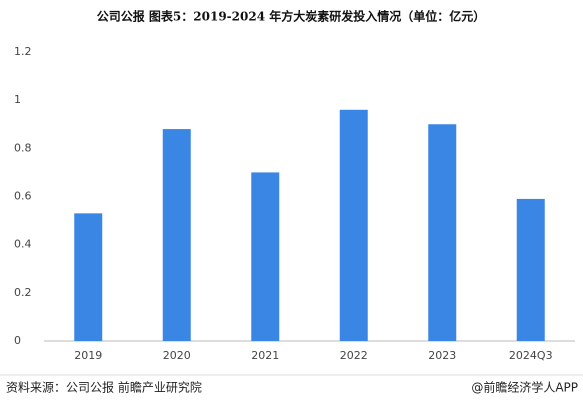 This screenshot has height=401, width=583. I want to click on y-tick-label: 0.4, so click(23, 244).